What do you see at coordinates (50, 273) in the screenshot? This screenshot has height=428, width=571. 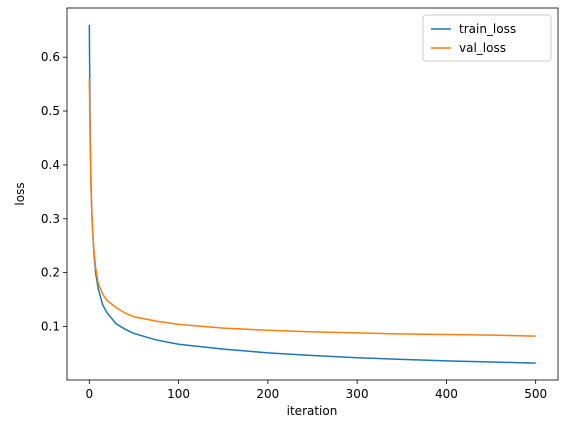 I see `y-tick-label: 0.2` at bounding box center [50, 273].